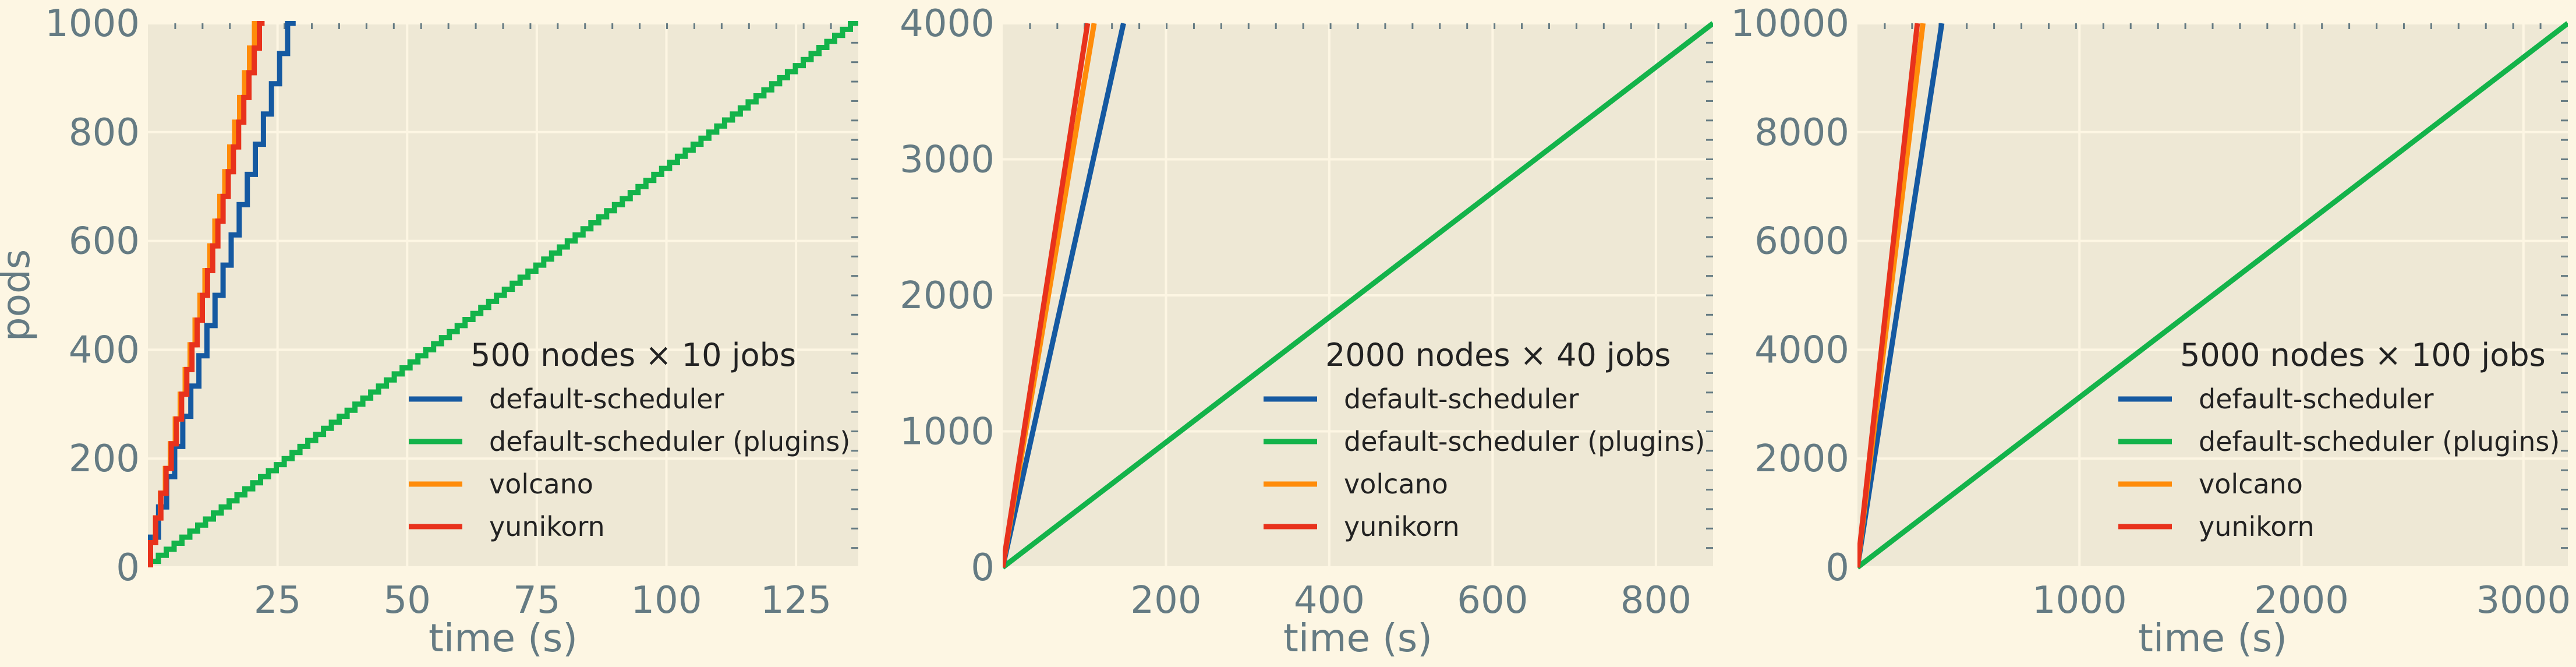 The width and height of the screenshot is (2576, 667). I want to click on legend-title: 5000 nodes × 100 jobs, so click(2363, 355).